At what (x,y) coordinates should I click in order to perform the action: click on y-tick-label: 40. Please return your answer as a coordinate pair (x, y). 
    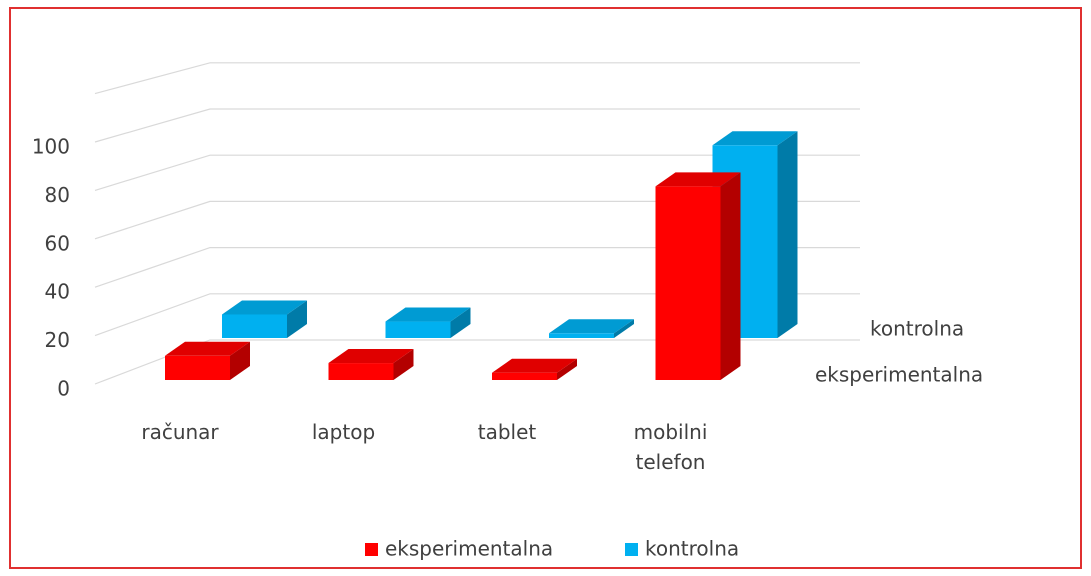
    Looking at the image, I should click on (57, 292).